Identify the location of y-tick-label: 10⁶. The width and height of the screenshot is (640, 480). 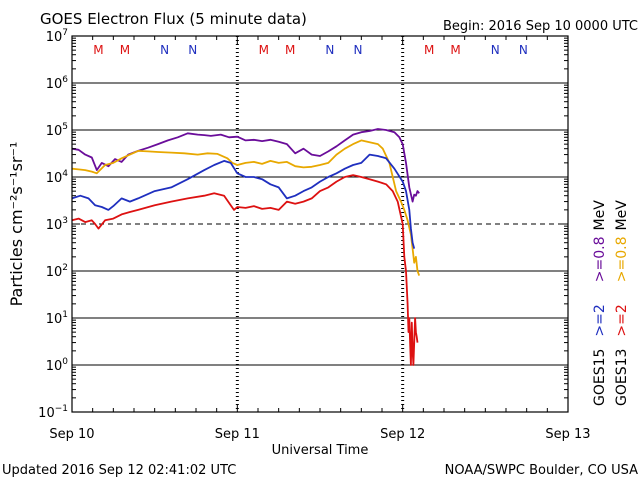
(57, 83).